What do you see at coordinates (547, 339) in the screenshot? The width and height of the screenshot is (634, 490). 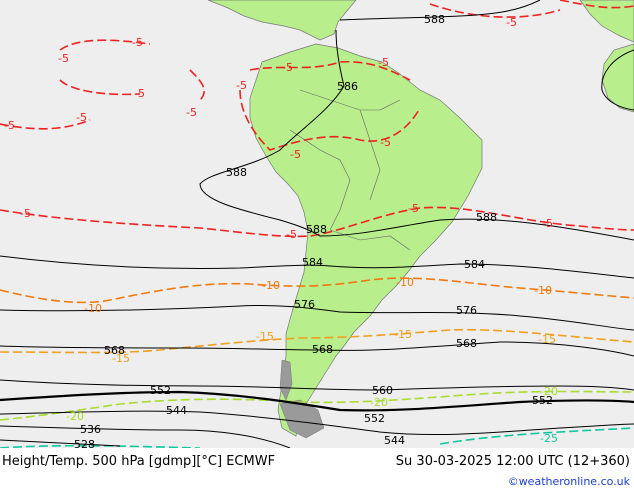 I see `label-minus15-east: -15` at bounding box center [547, 339].